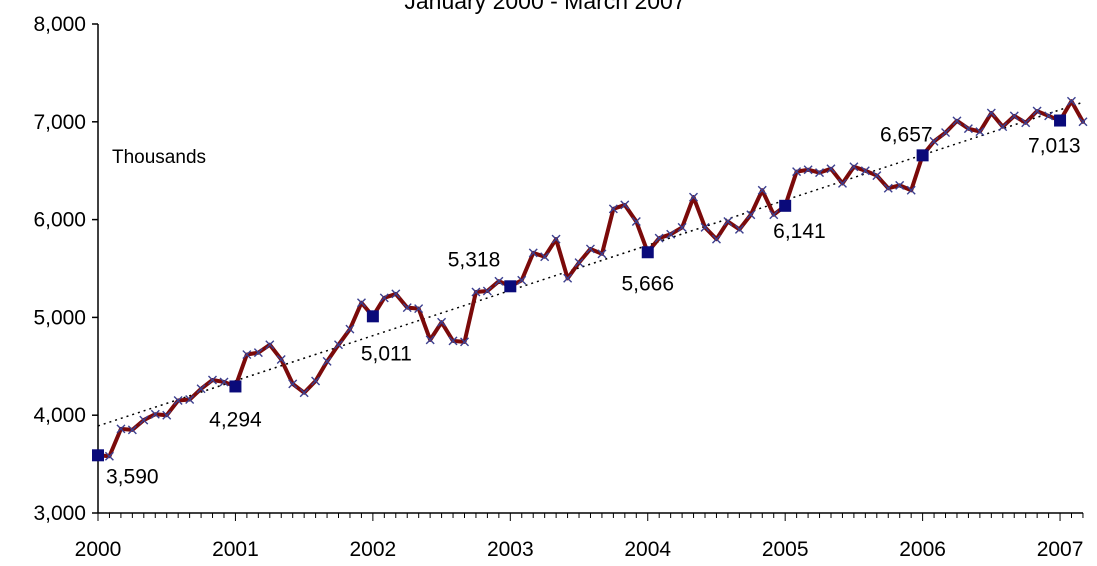  I want to click on x-tick-label: 2004, so click(647, 549).